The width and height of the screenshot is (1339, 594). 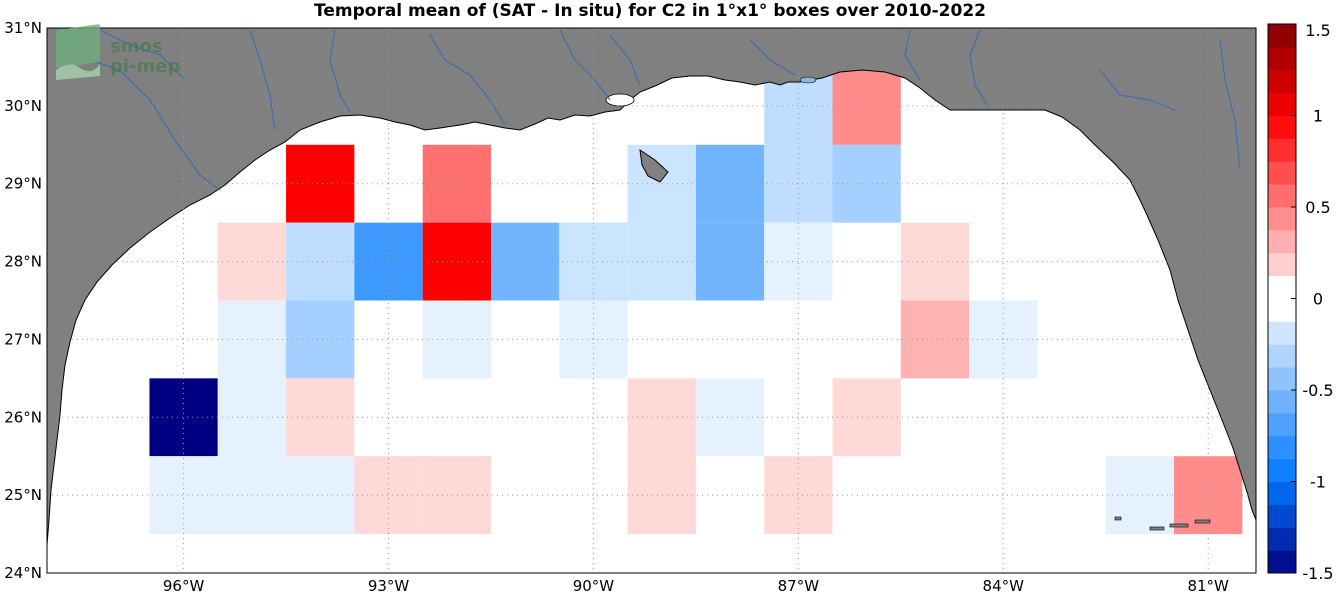 I want to click on colorbar-tick-label: 0, so click(x=1318, y=299).